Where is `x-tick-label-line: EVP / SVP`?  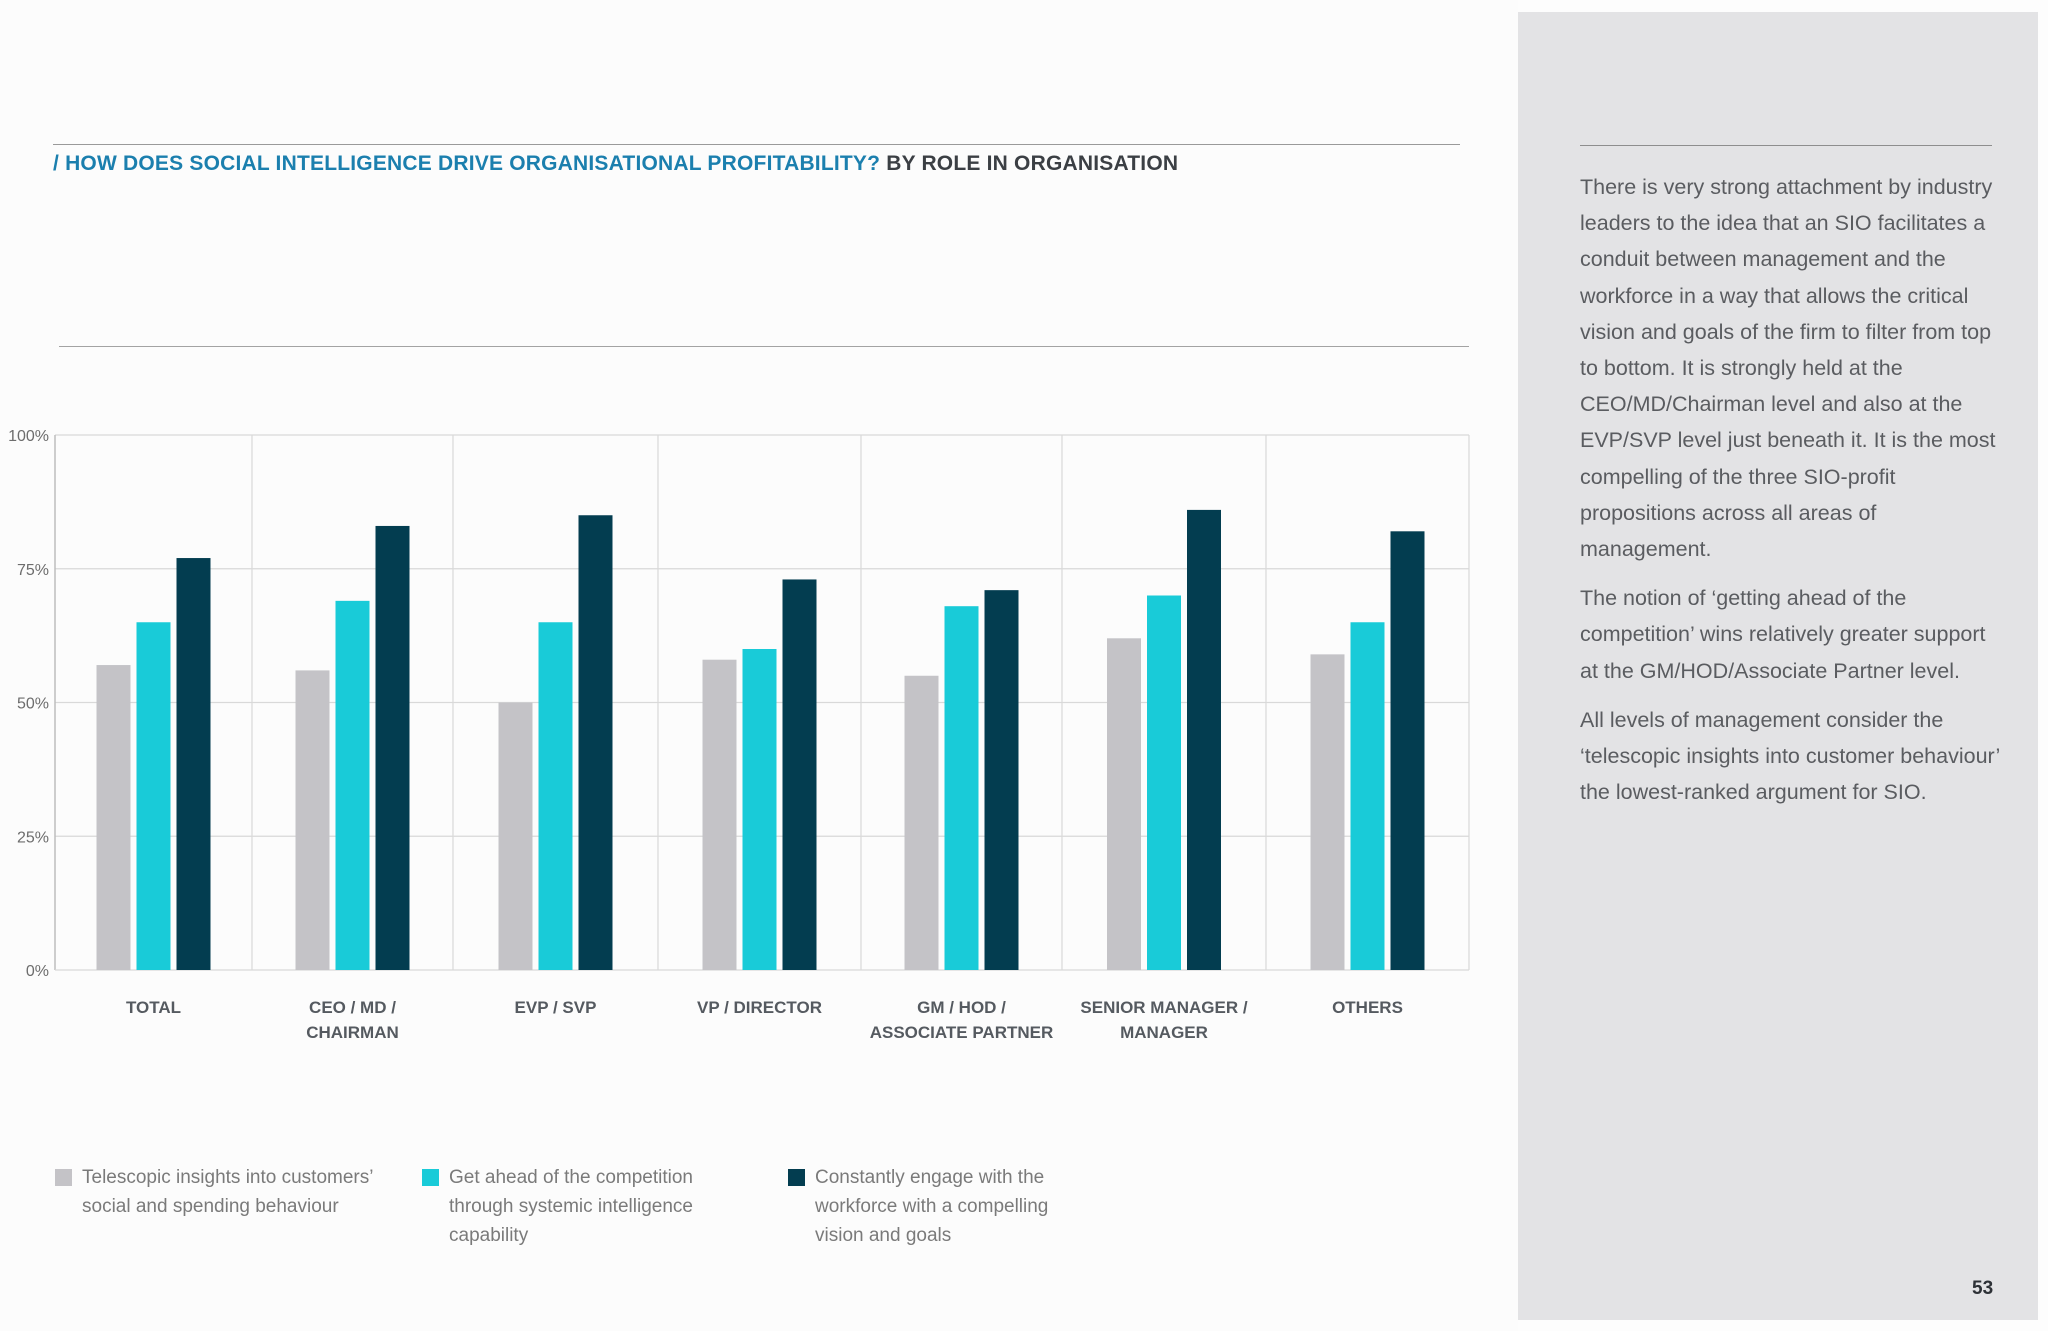
x-tick-label-line: EVP / SVP is located at coordinates (556, 1007).